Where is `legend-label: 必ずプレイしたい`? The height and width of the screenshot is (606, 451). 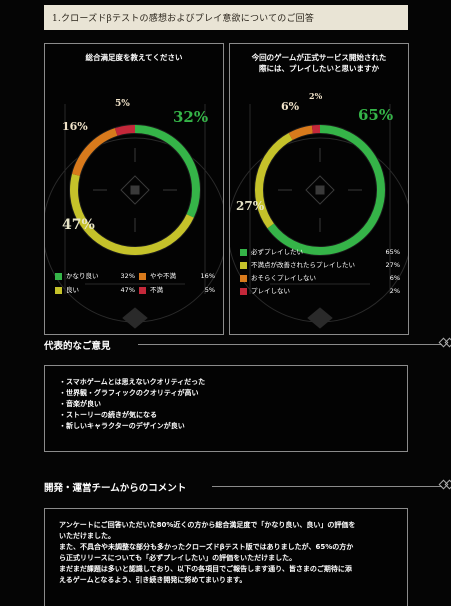 legend-label: 必ずプレイしたい is located at coordinates (277, 252).